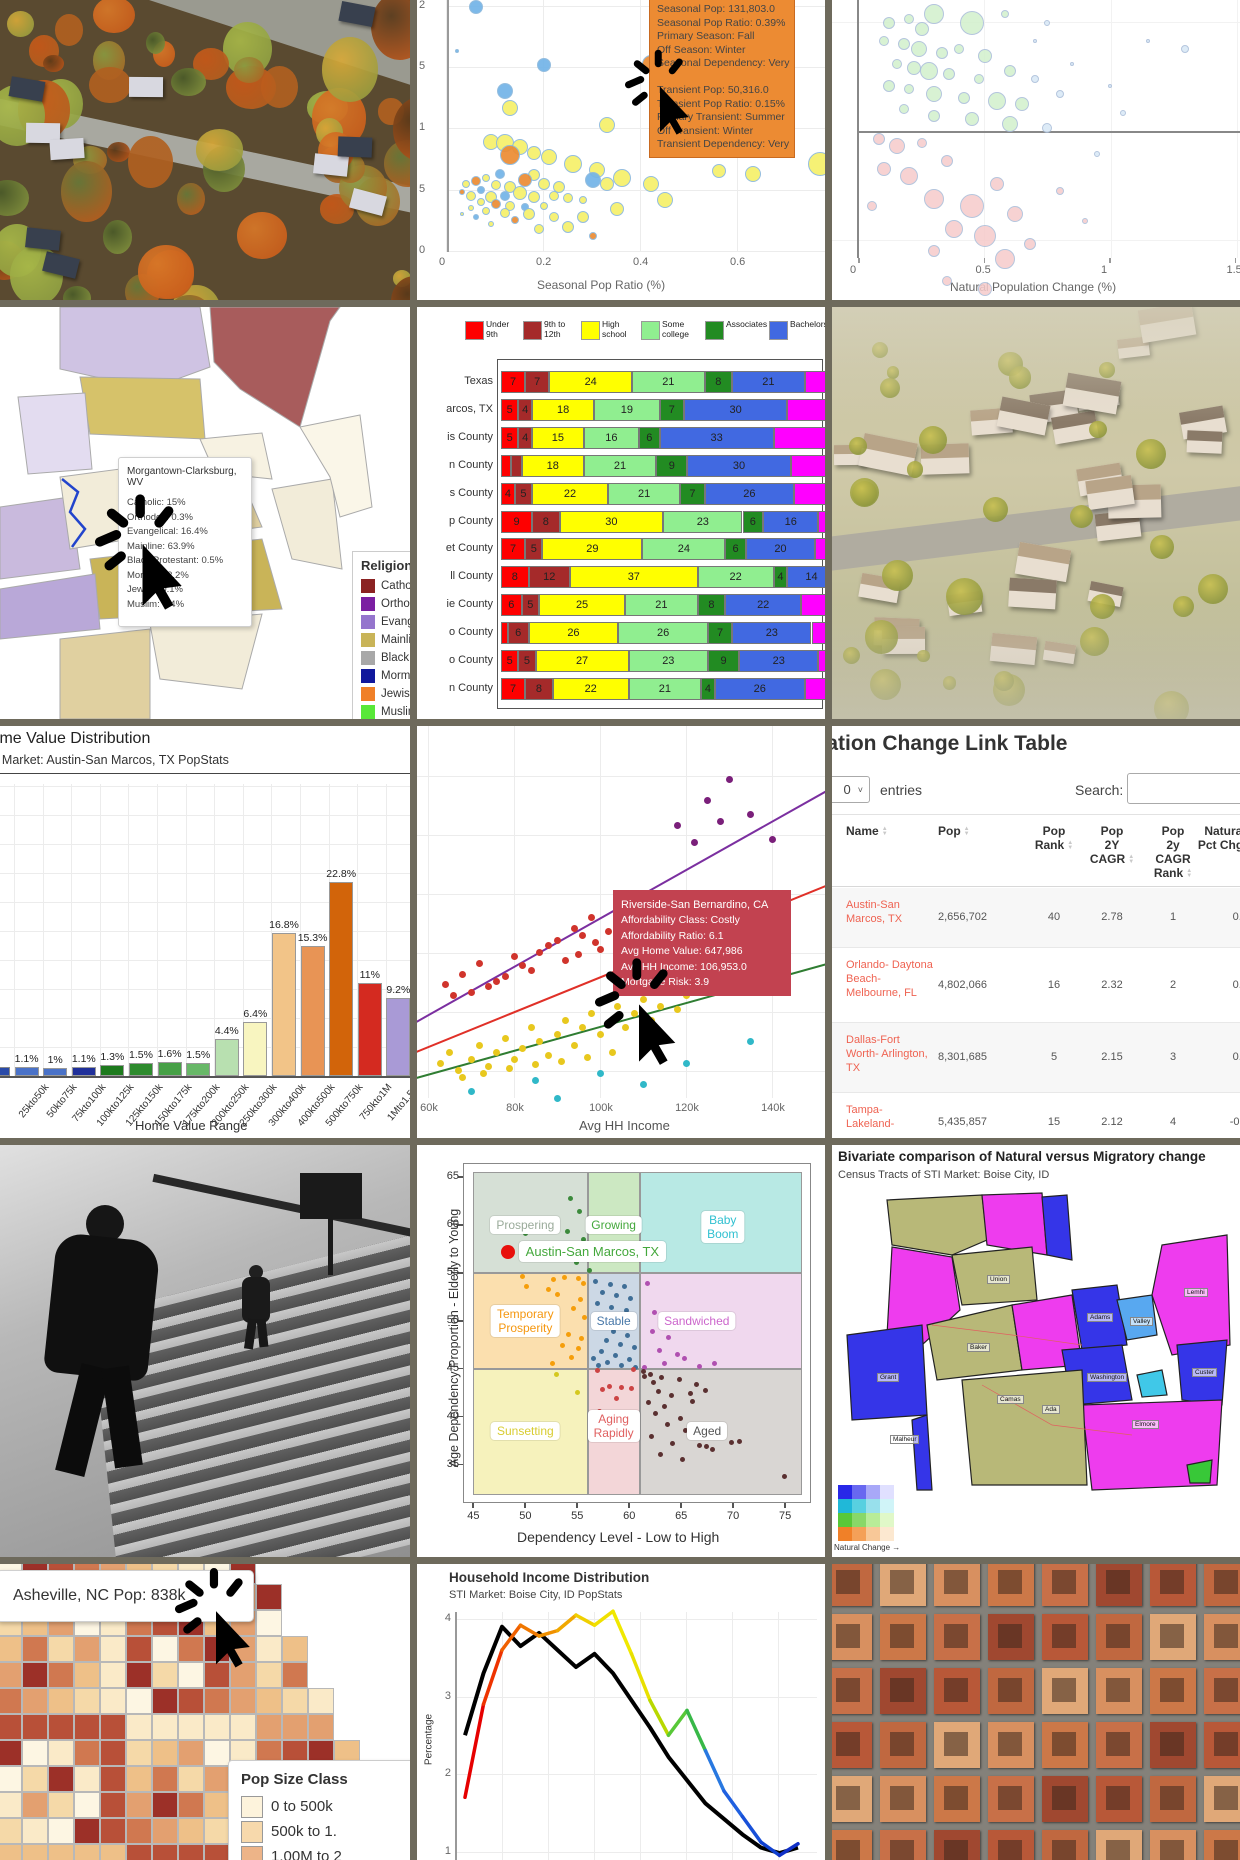 The width and height of the screenshot is (1240, 1860). Describe the element at coordinates (954, 831) in the screenshot. I see `column-header: Pop ▲ ▼` at that location.